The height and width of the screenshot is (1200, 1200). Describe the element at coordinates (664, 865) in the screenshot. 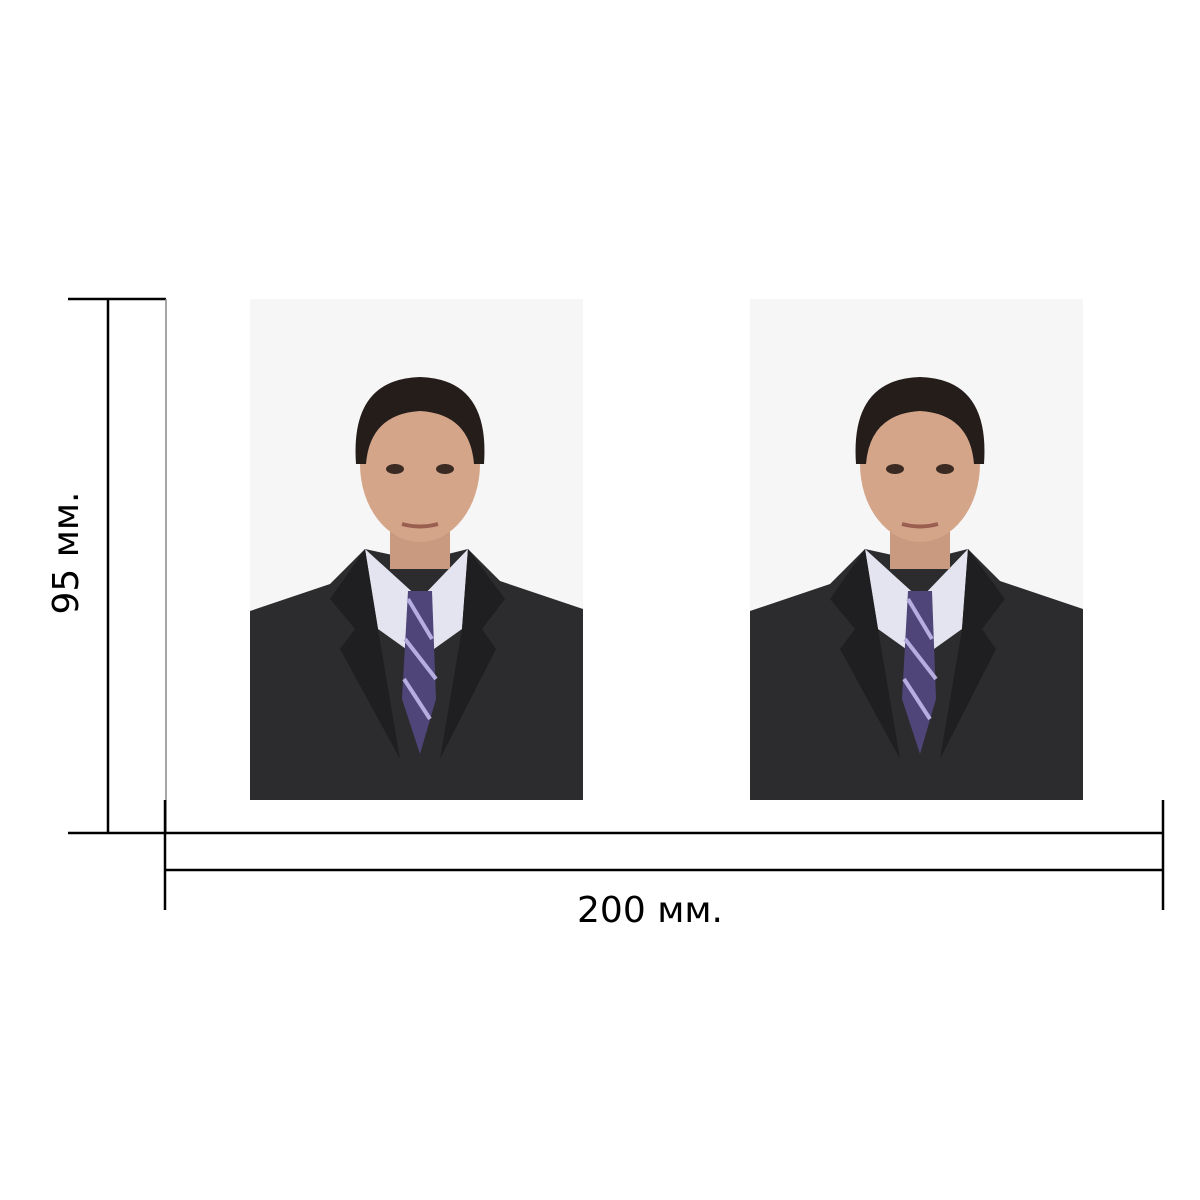

I see `width-dimension: 200 мм.` at that location.